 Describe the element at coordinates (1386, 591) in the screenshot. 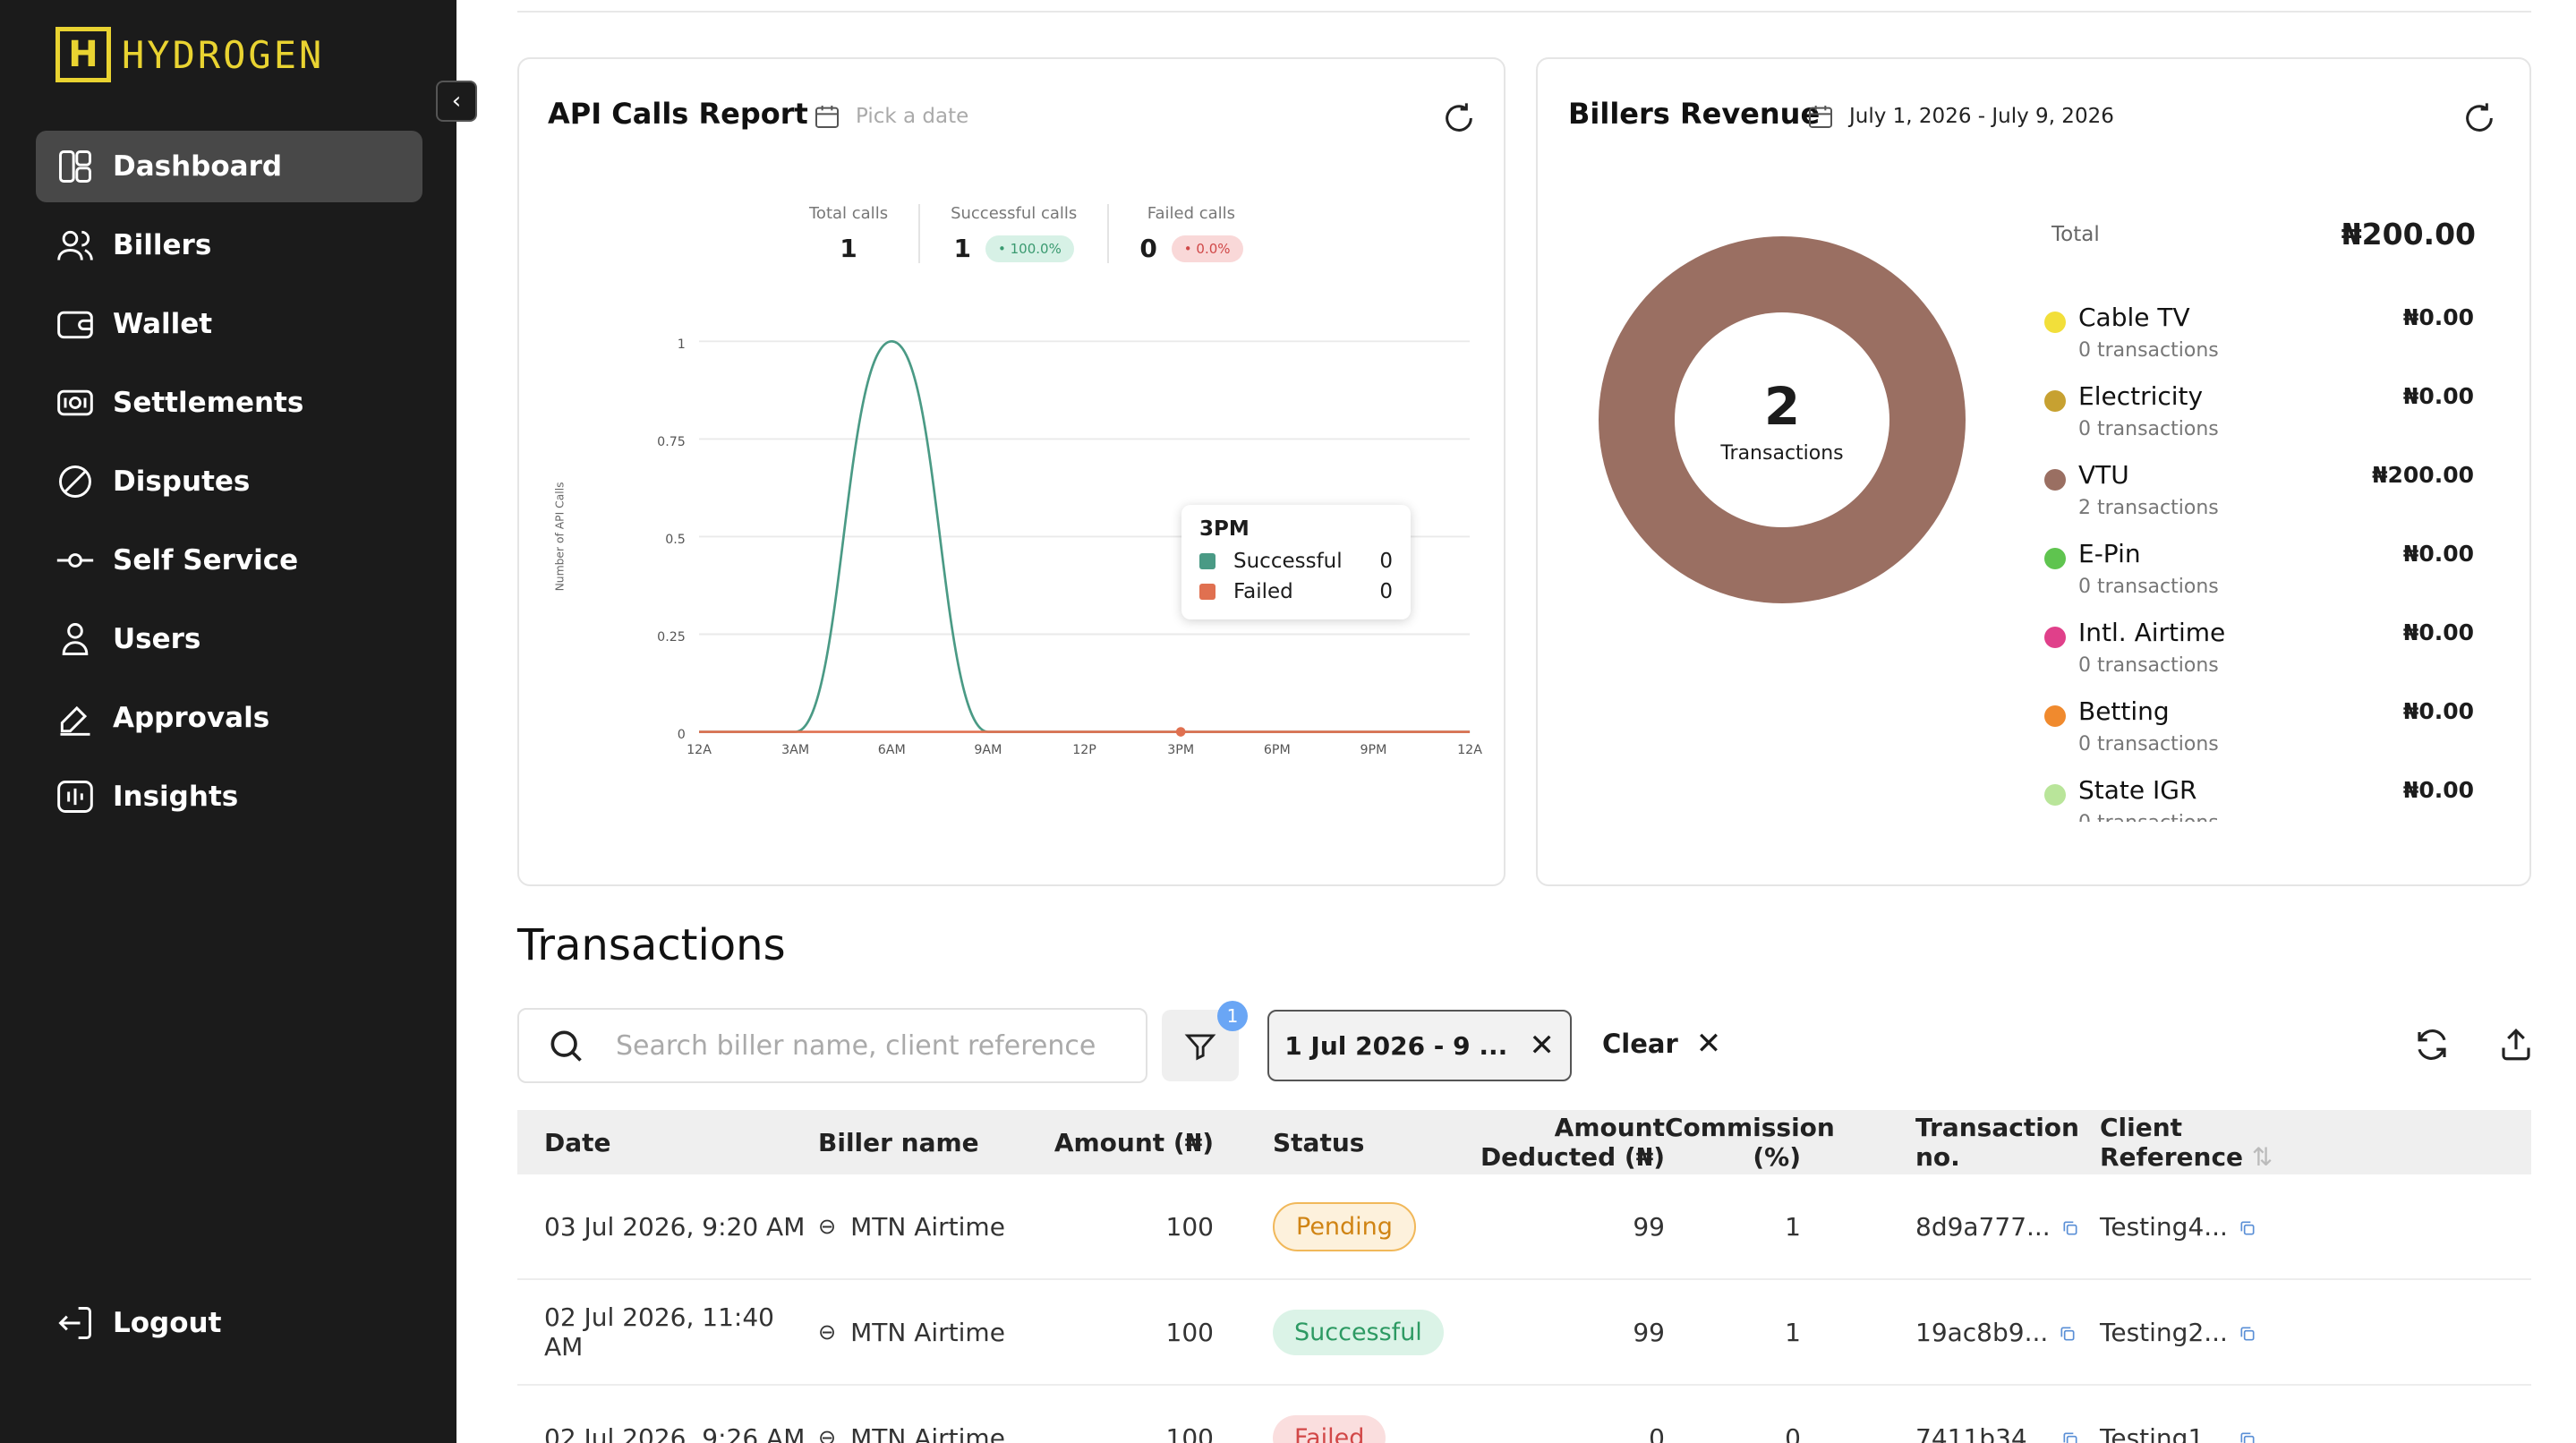

I see `tooltip-failed-value: 0` at that location.